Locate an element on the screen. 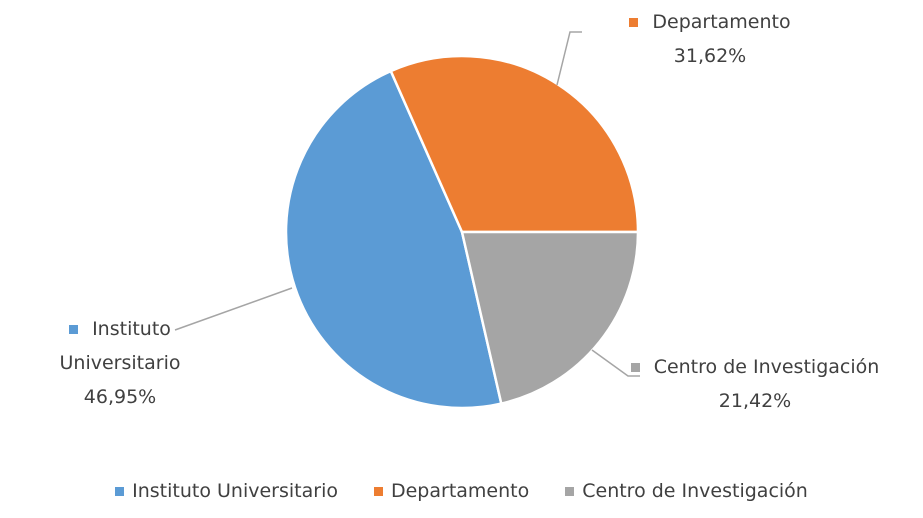  legend-label: Departamento is located at coordinates (460, 491).